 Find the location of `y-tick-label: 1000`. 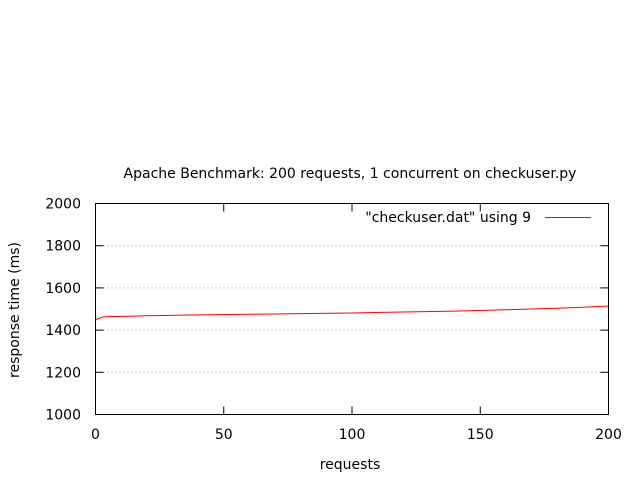

y-tick-label: 1000 is located at coordinates (63, 416).